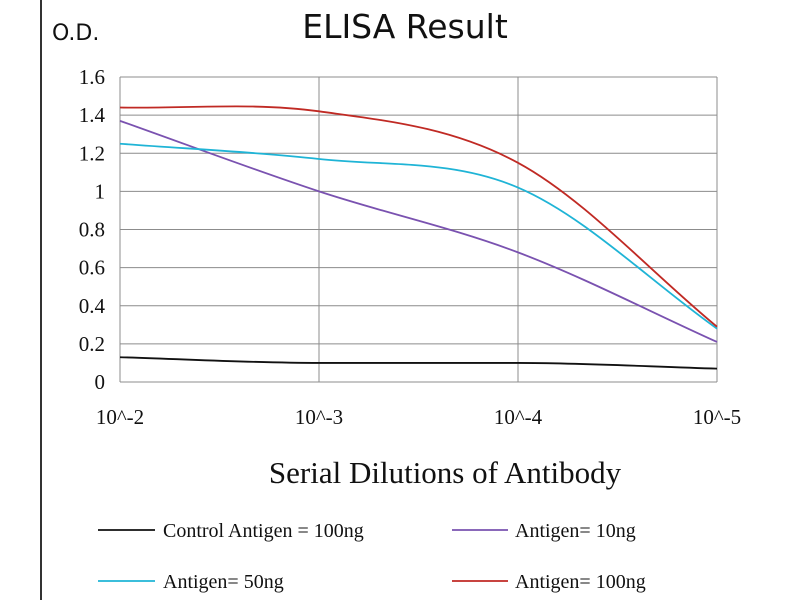 This screenshot has height=600, width=800. Describe the element at coordinates (418, 417) in the screenshot. I see `x-tick-labels: 10^-2 10^-3 10^-4 10^-5` at that location.